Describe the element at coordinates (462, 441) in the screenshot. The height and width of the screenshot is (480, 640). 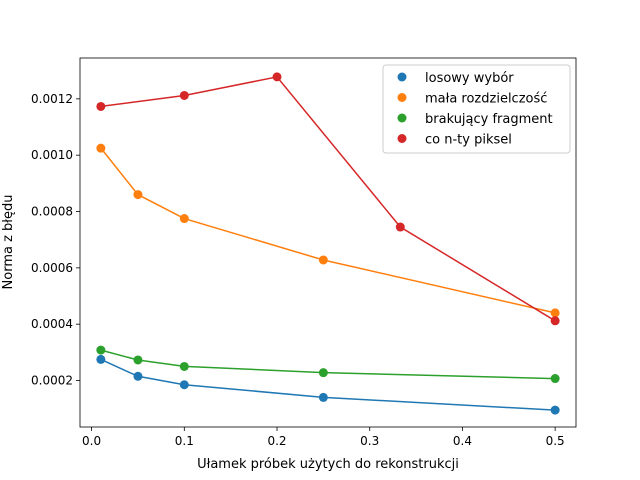
I see `x-tick-label-4: 0.4` at that location.